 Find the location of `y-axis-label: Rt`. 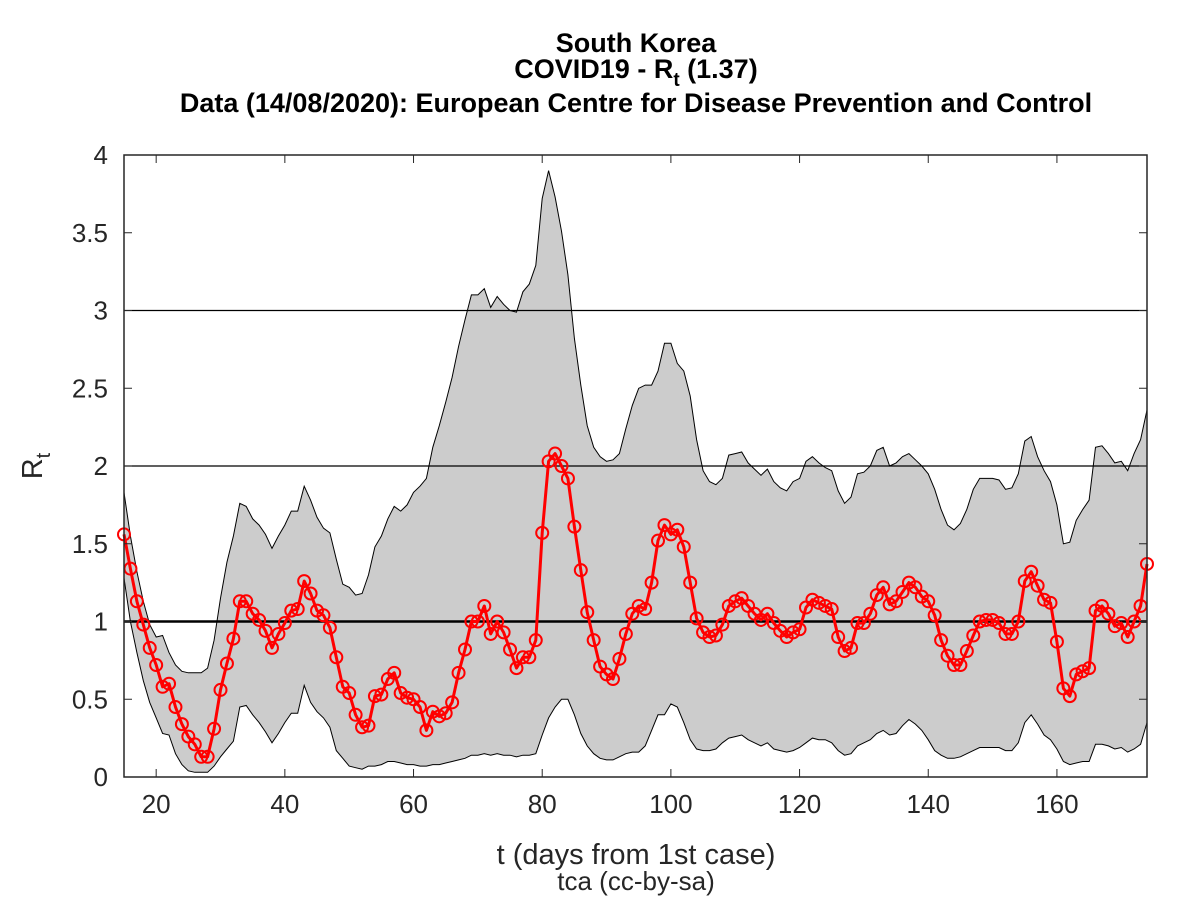

y-axis-label: Rt is located at coordinates (36, 465).